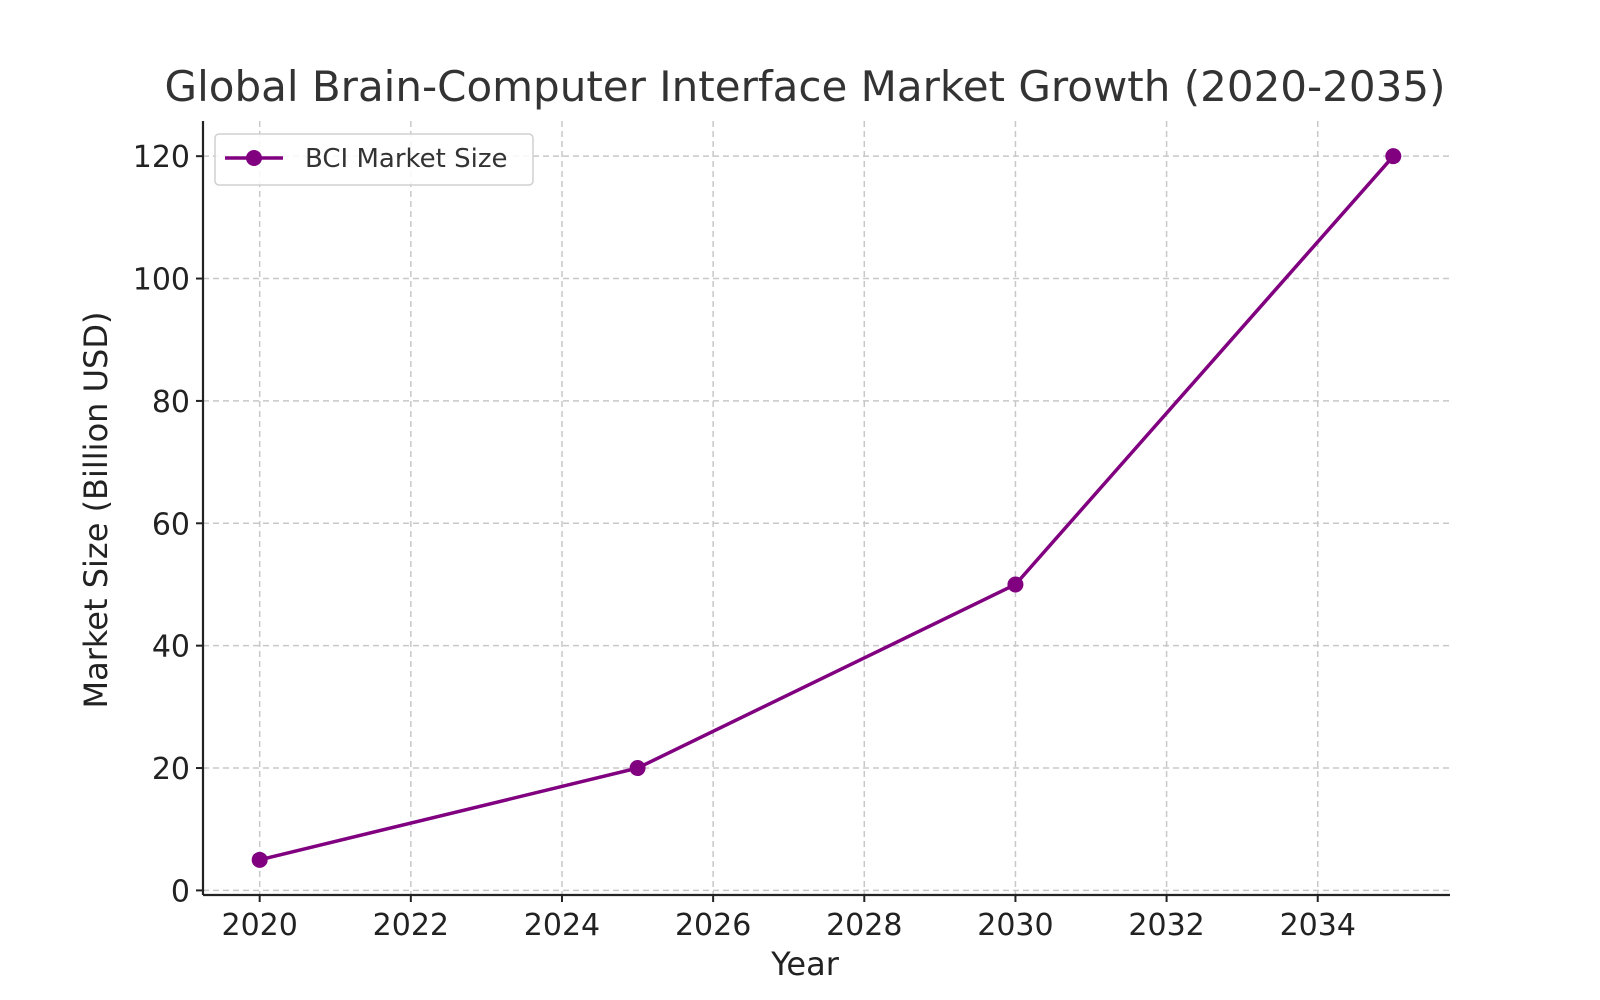 This screenshot has height=1000, width=1600. I want to click on x-tick-label: 2022, so click(411, 925).